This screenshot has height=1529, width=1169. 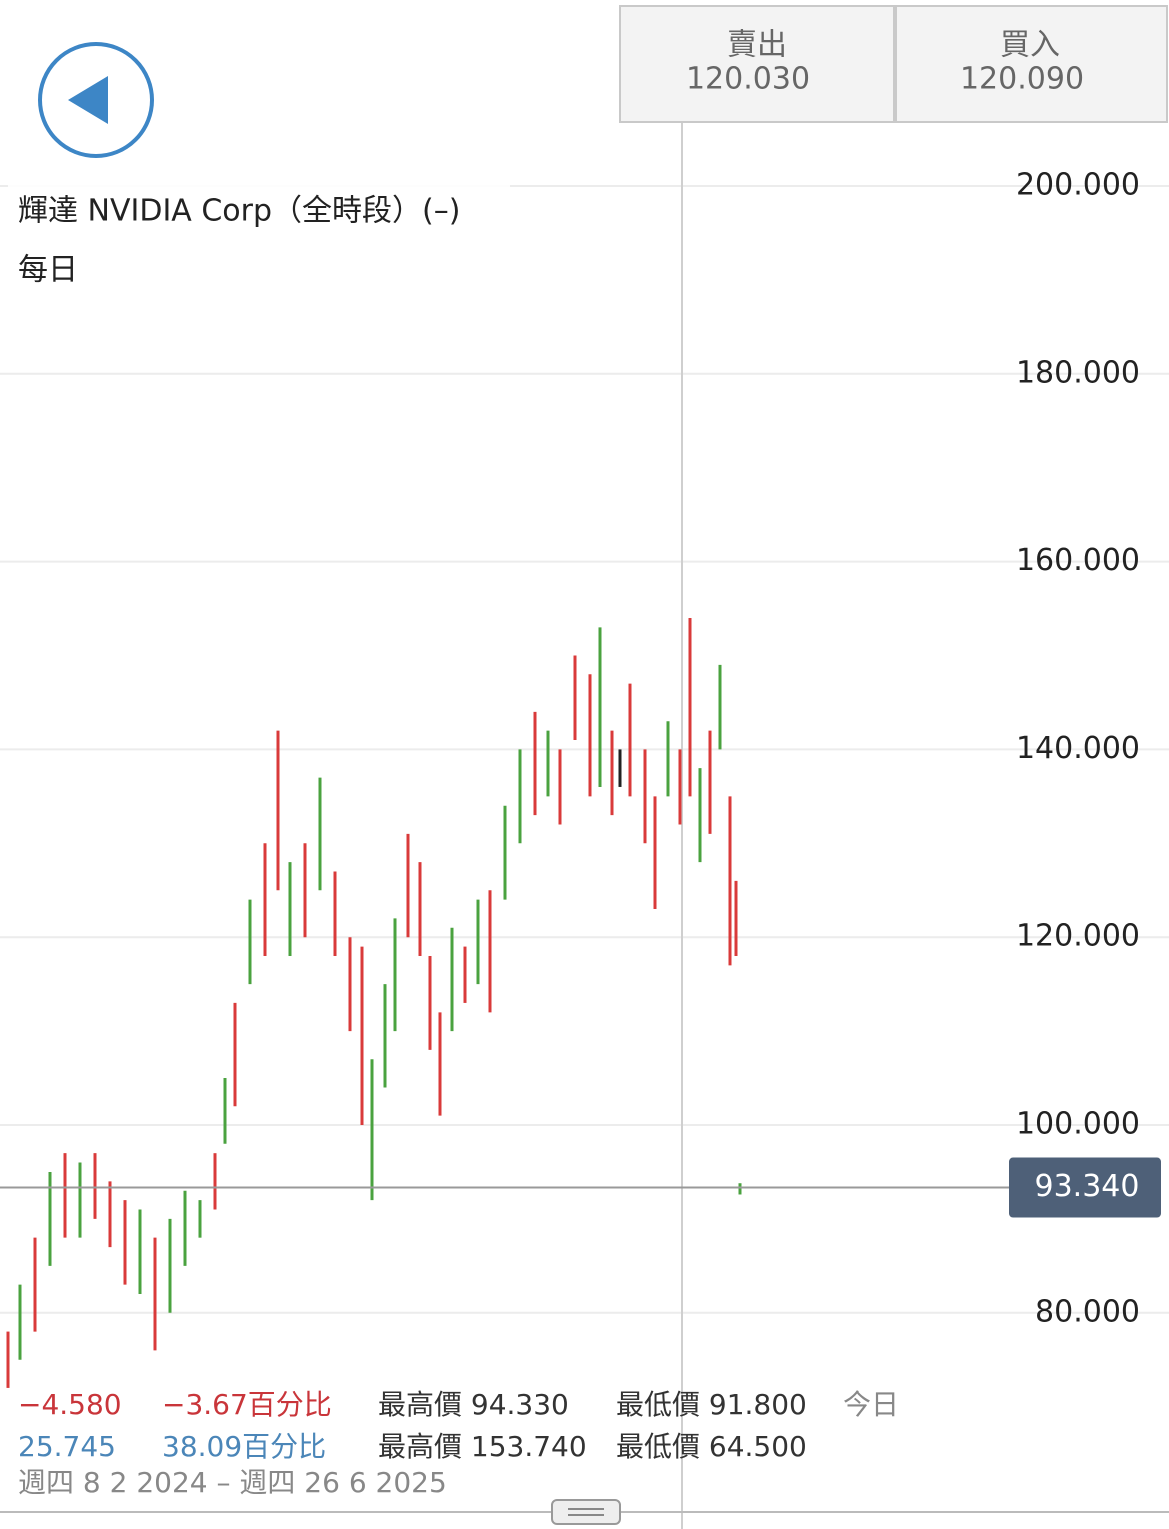 I want to click on stat: −4.580, so click(x=70, y=1404).